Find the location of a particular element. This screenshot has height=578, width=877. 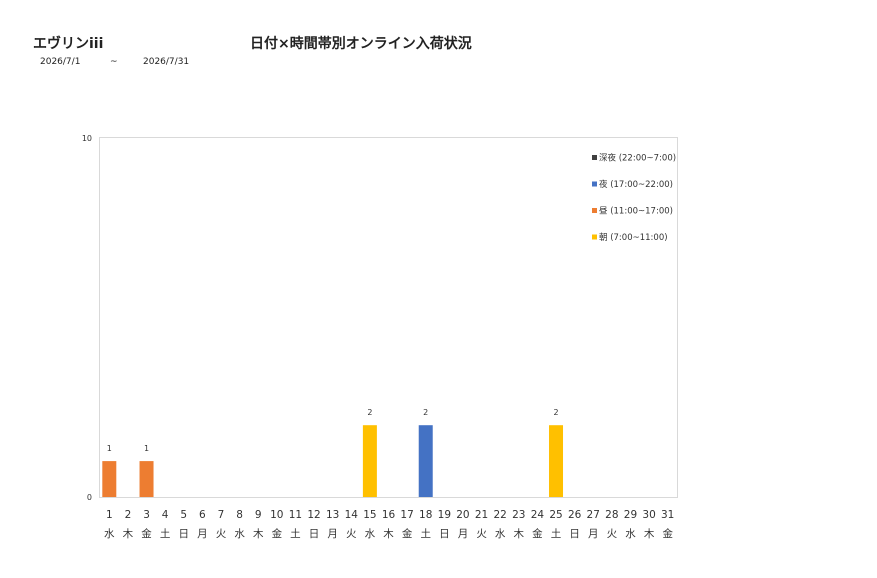

x-tick-label: 4 is located at coordinates (165, 515).